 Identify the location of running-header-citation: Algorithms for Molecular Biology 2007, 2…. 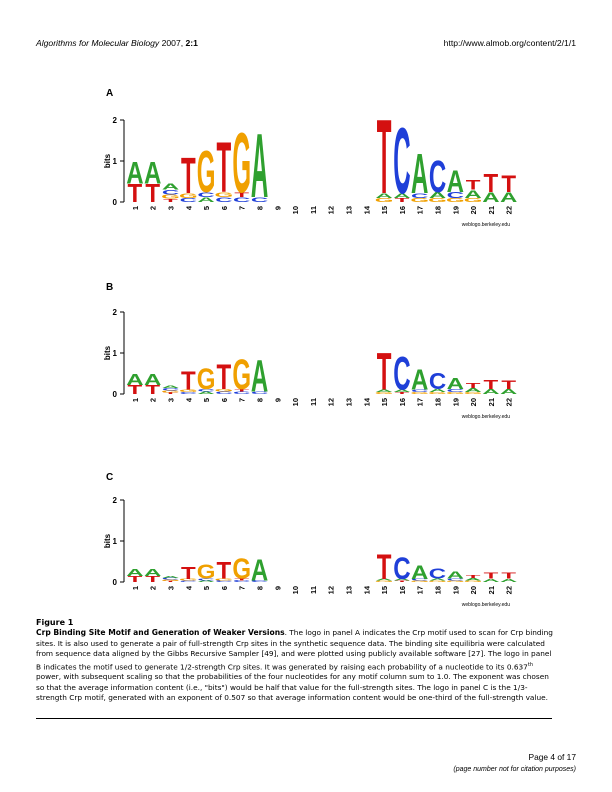
(117, 43).